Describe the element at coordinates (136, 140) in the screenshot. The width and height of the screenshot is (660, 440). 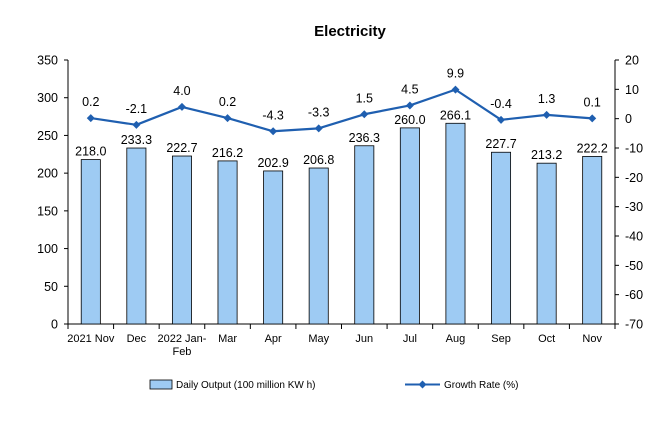
I see `bar-data-label: 233.3` at that location.